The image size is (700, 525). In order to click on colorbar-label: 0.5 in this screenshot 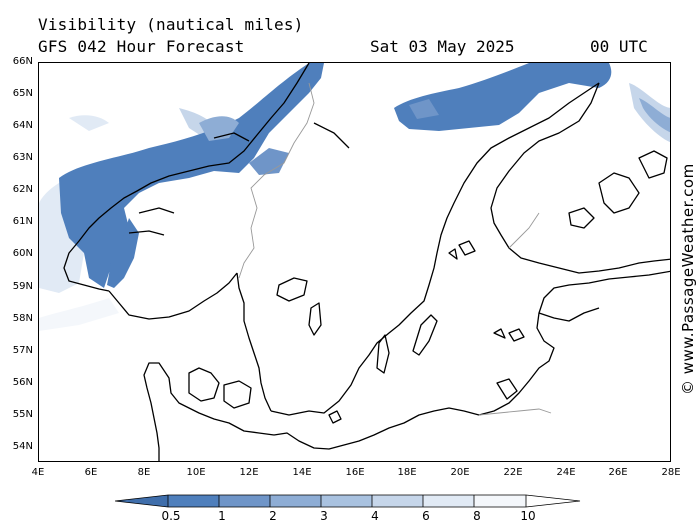, I will do `click(171, 516)`.